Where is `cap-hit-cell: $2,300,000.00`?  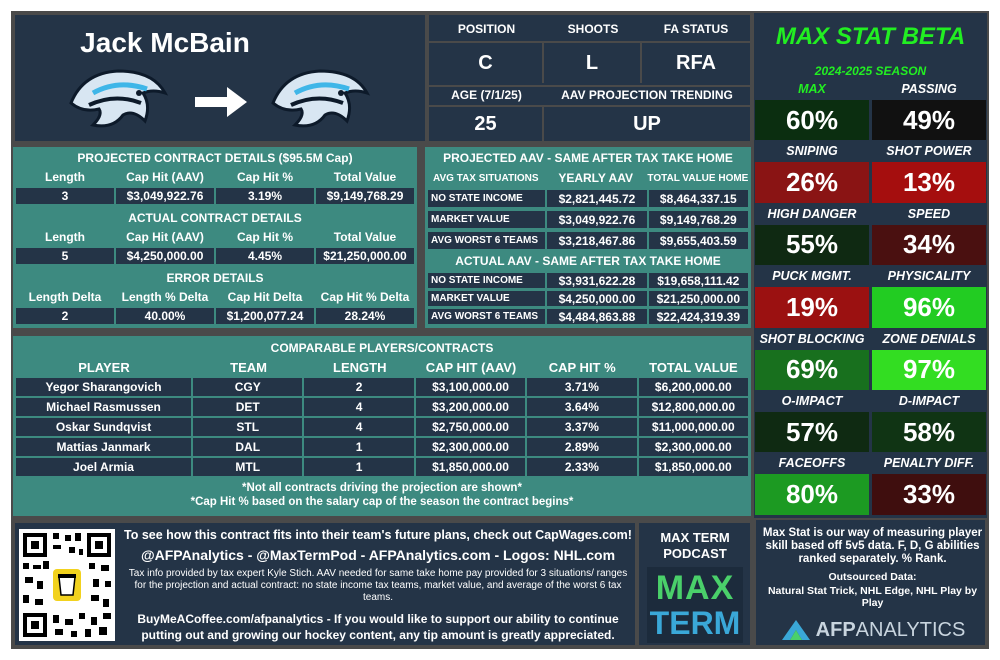
cap-hit-cell: $2,300,000.00 is located at coordinates (470, 447).